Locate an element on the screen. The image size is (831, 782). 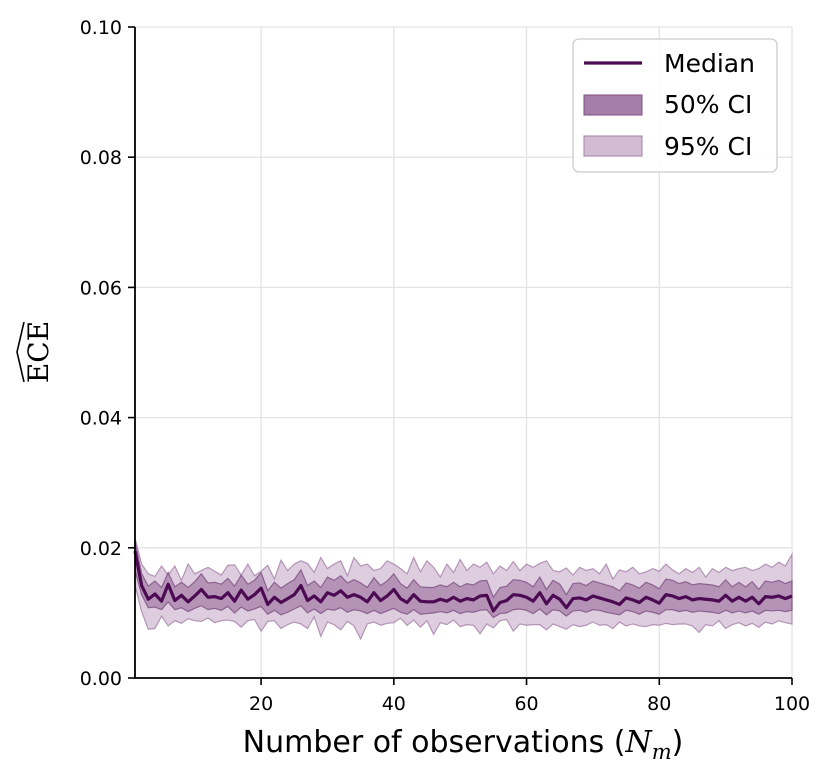
legend: Median 50% CI 95% CI is located at coordinates (675, 105).